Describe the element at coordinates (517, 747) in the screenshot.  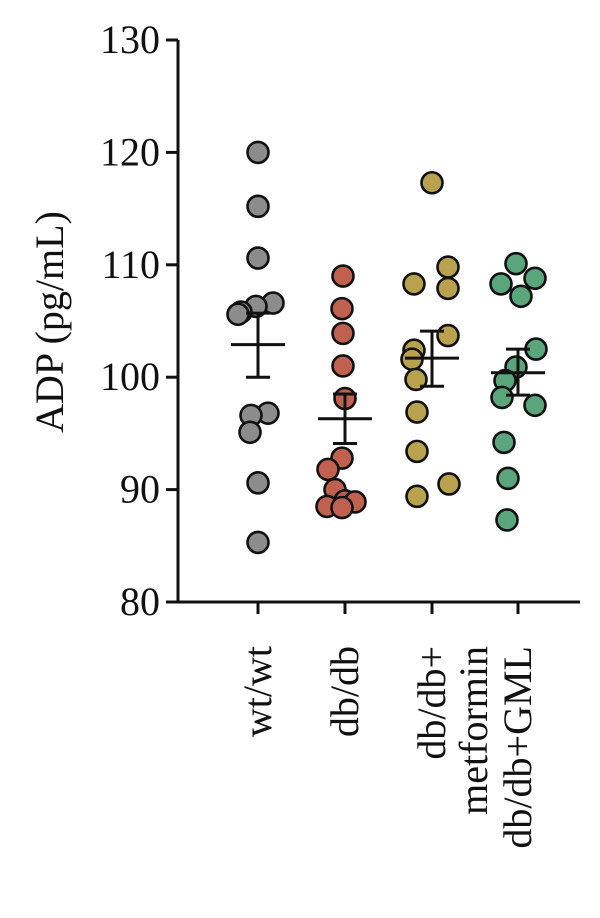
I see `x-category-label: db/db+GML` at that location.